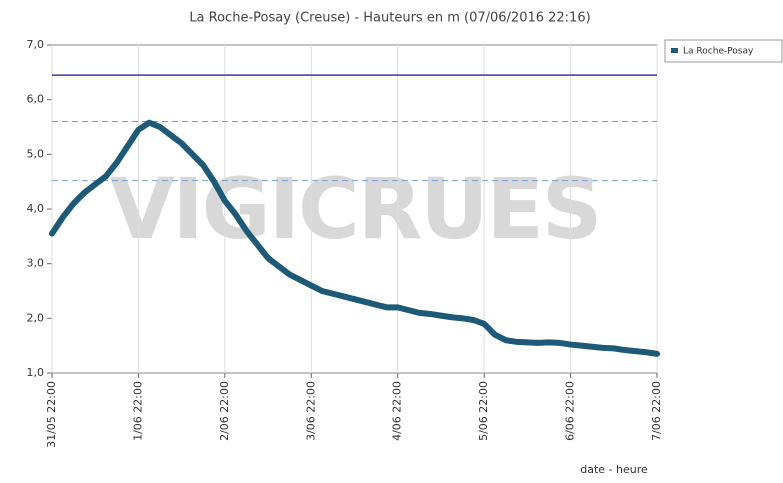 The width and height of the screenshot is (783, 483). I want to click on x-tick-label: 2/06 22:00, so click(224, 411).